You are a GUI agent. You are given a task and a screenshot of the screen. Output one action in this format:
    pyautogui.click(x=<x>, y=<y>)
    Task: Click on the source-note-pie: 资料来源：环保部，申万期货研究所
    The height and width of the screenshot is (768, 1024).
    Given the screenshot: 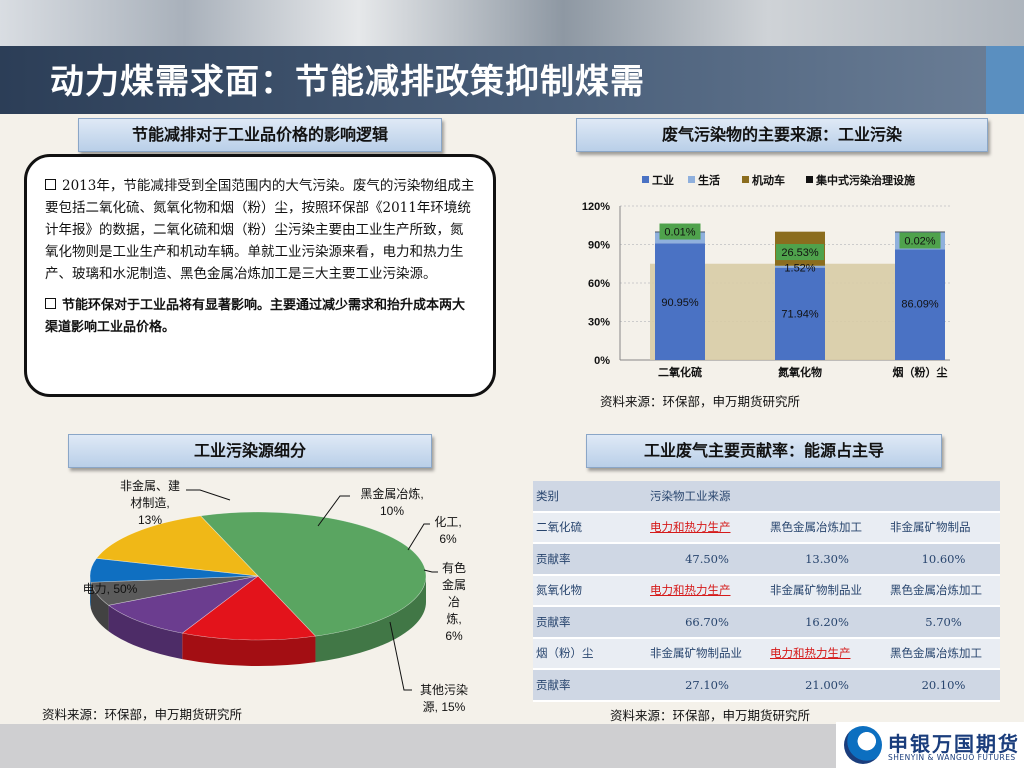 What is the action you would take?
    pyautogui.click(x=142, y=714)
    